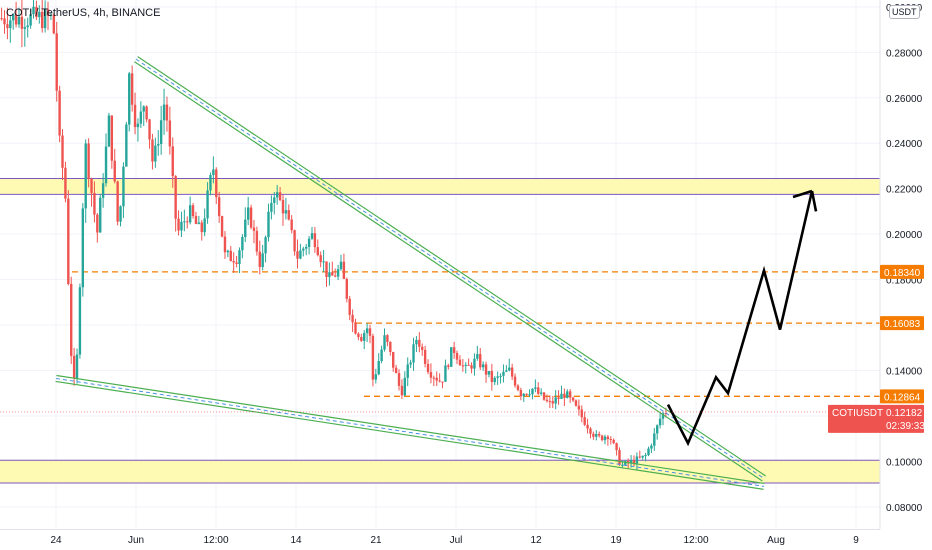 The height and width of the screenshot is (550, 932). I want to click on y-tick-label: 0.28000, so click(904, 53).